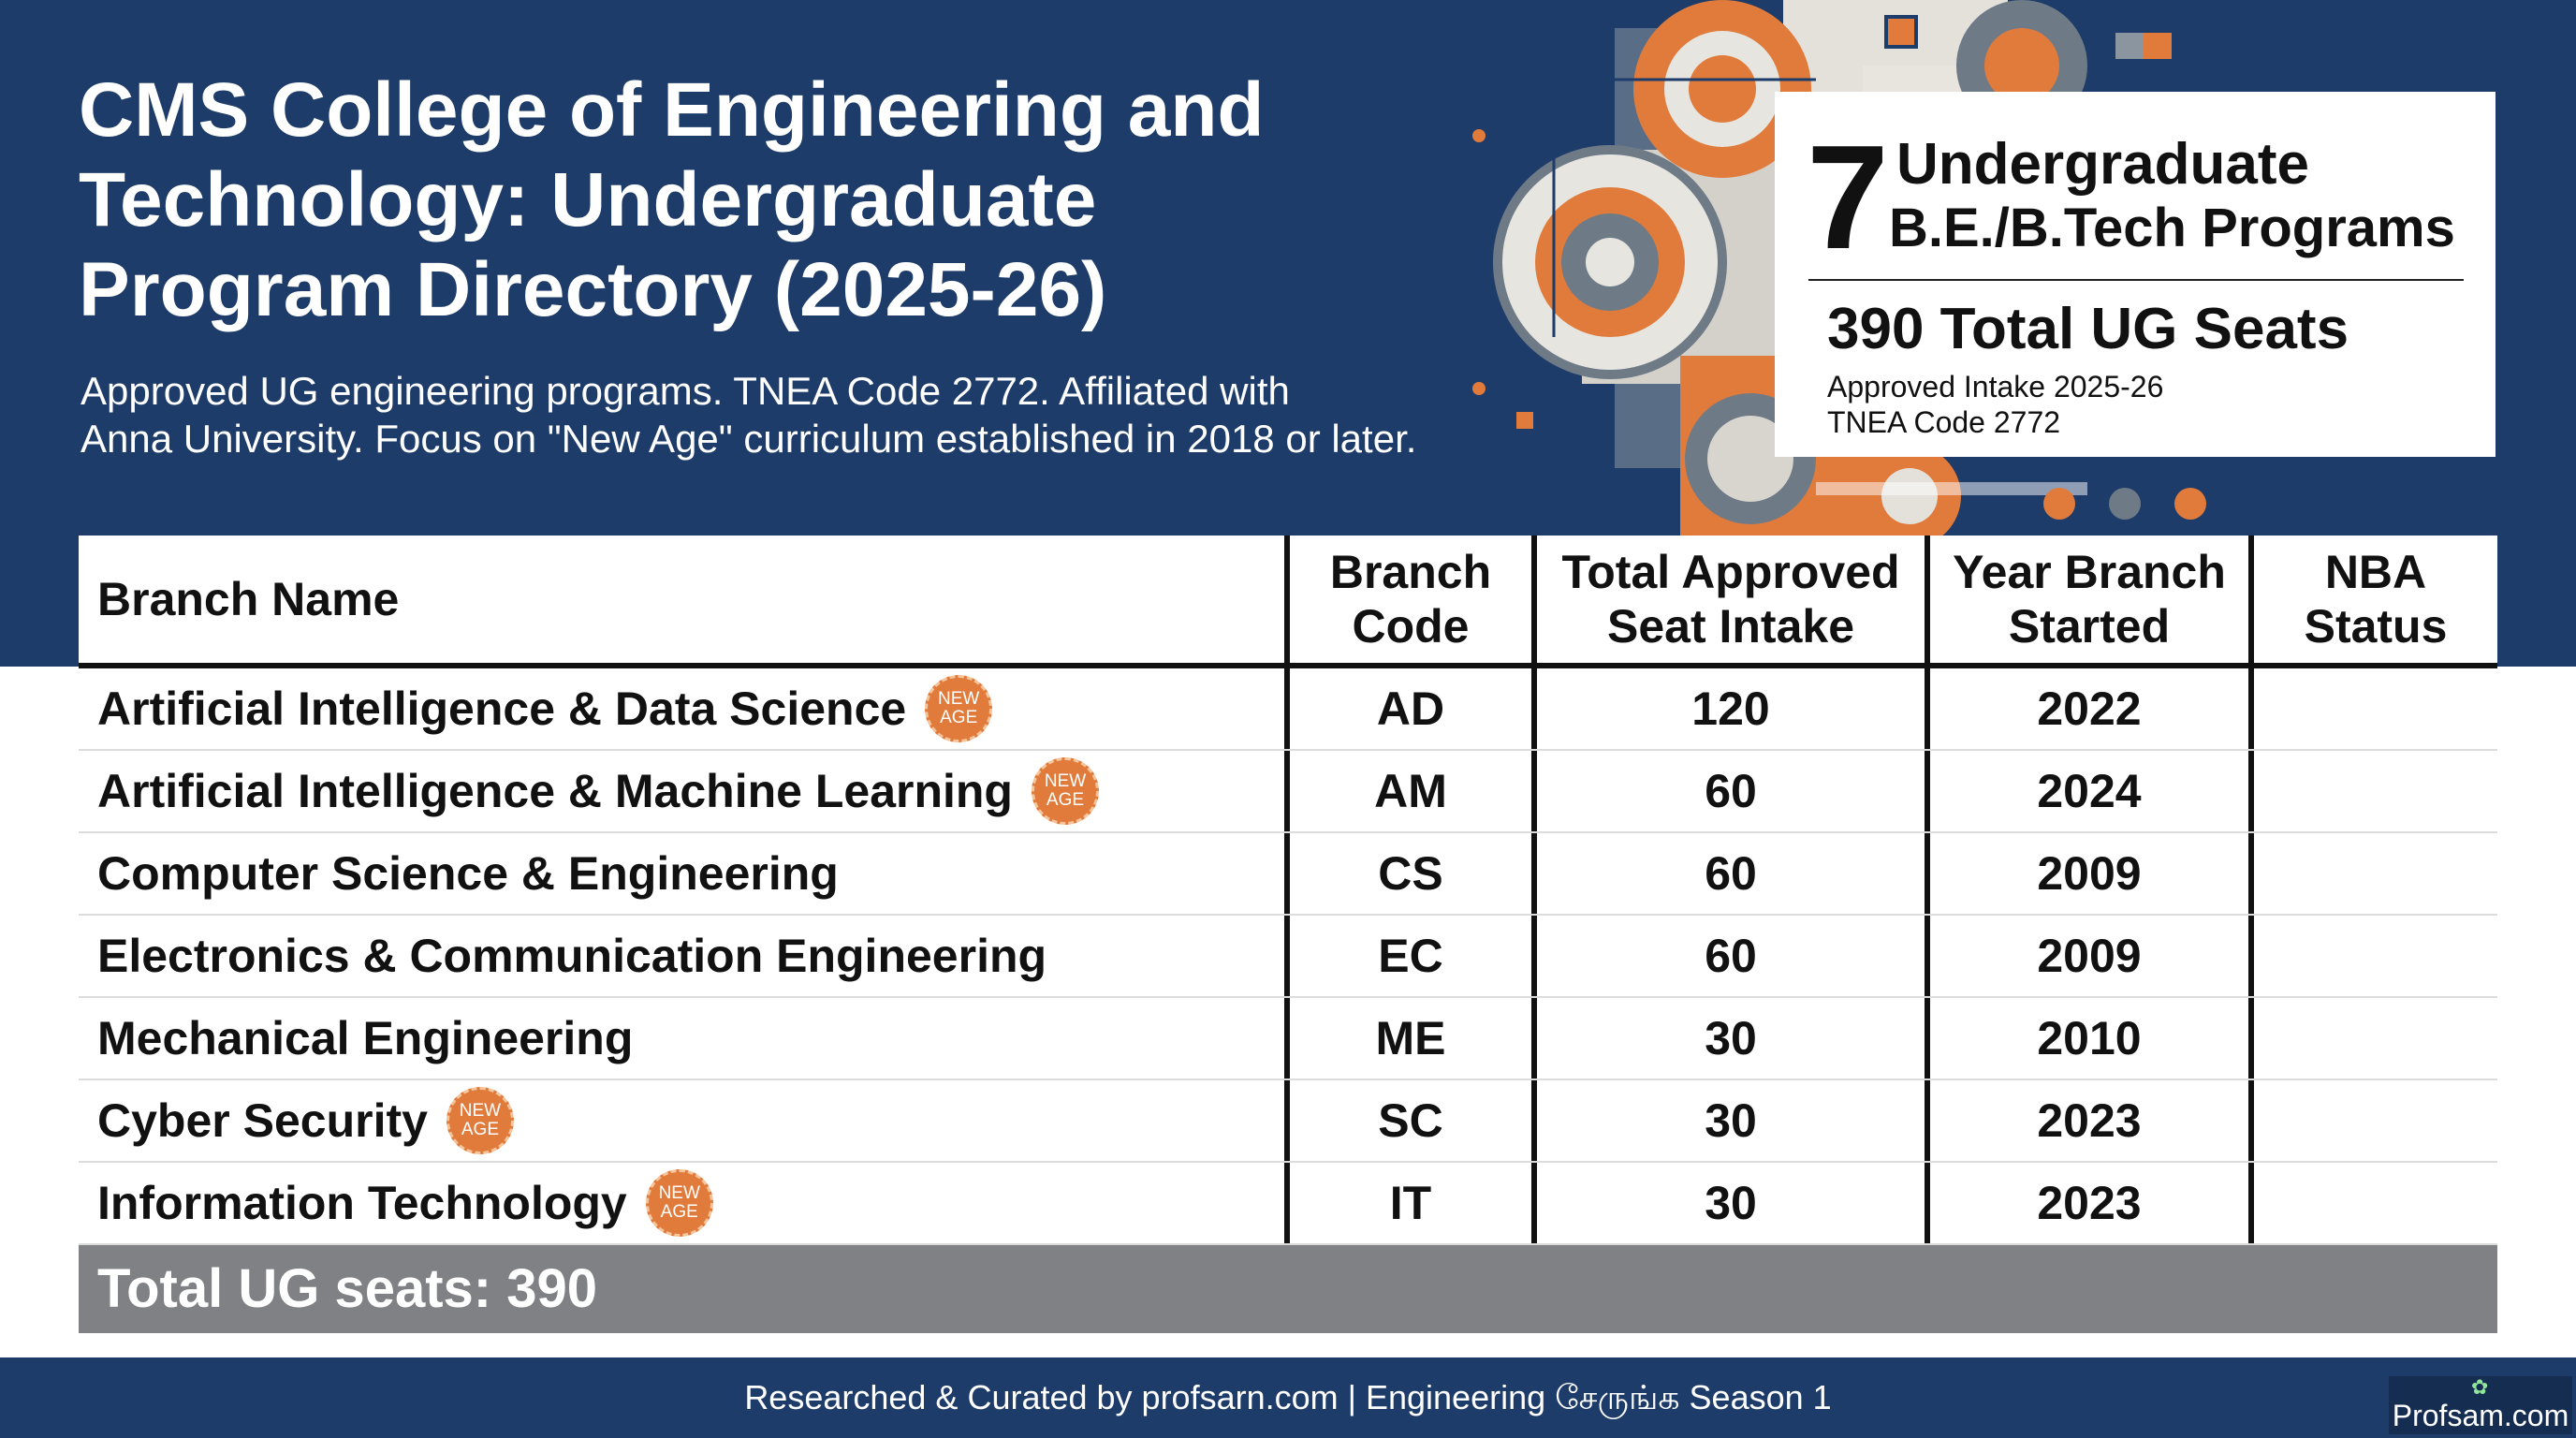  Describe the element at coordinates (1733, 708) in the screenshot. I see `seat-intake-cell: 120` at that location.